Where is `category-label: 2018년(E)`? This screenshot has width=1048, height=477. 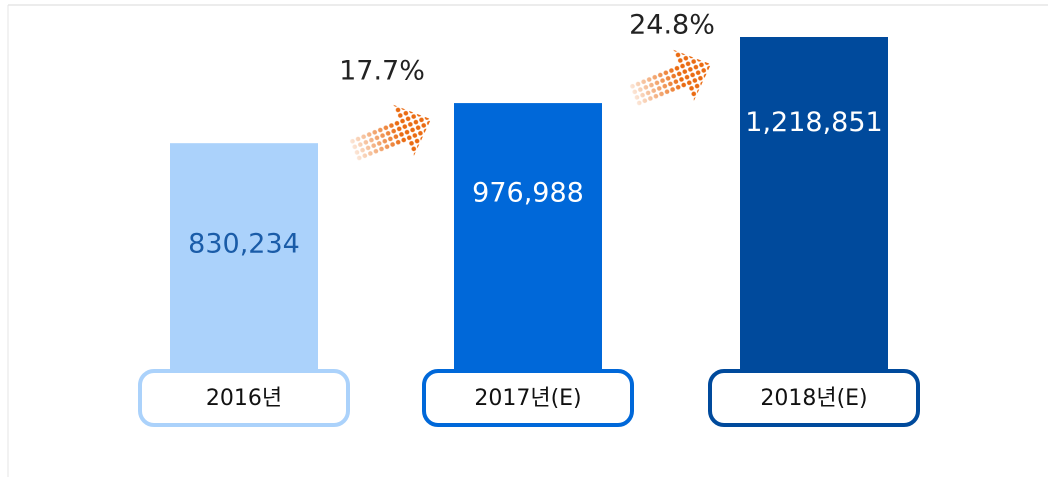
category-label: 2018년(E) is located at coordinates (813, 398).